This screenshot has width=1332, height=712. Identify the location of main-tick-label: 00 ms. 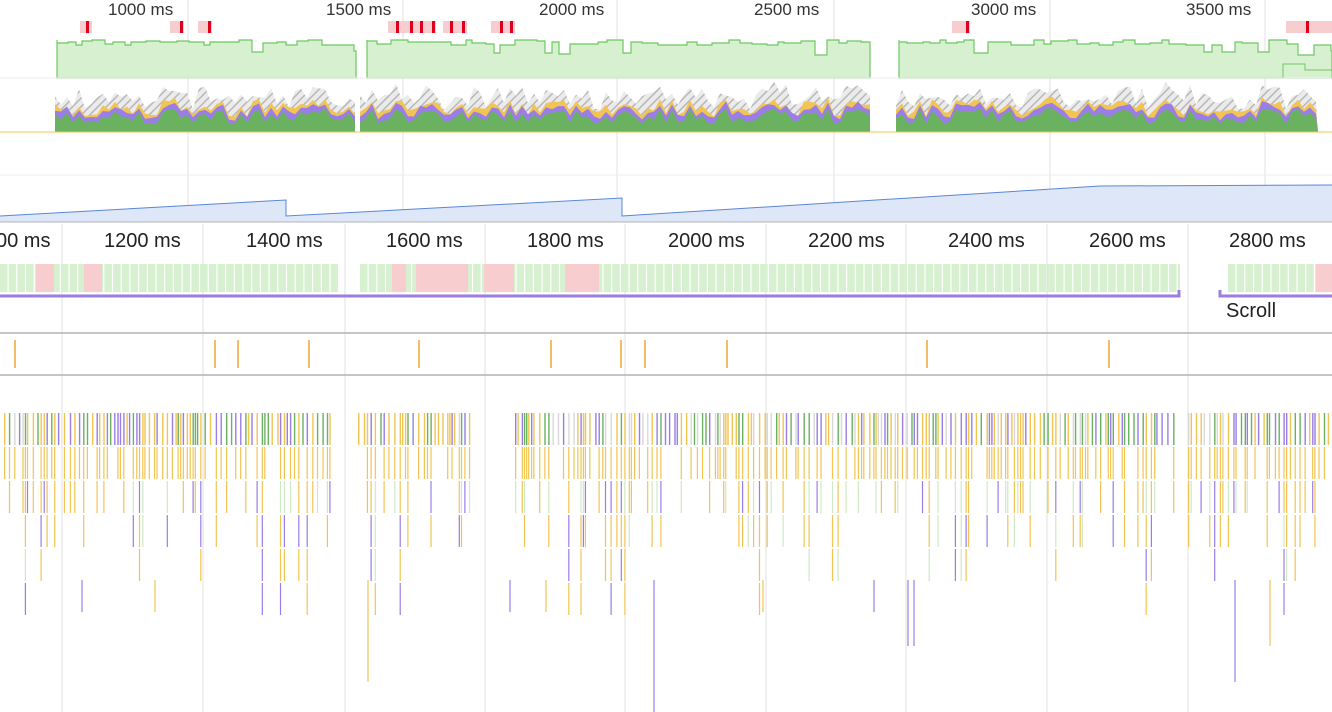
(25, 241).